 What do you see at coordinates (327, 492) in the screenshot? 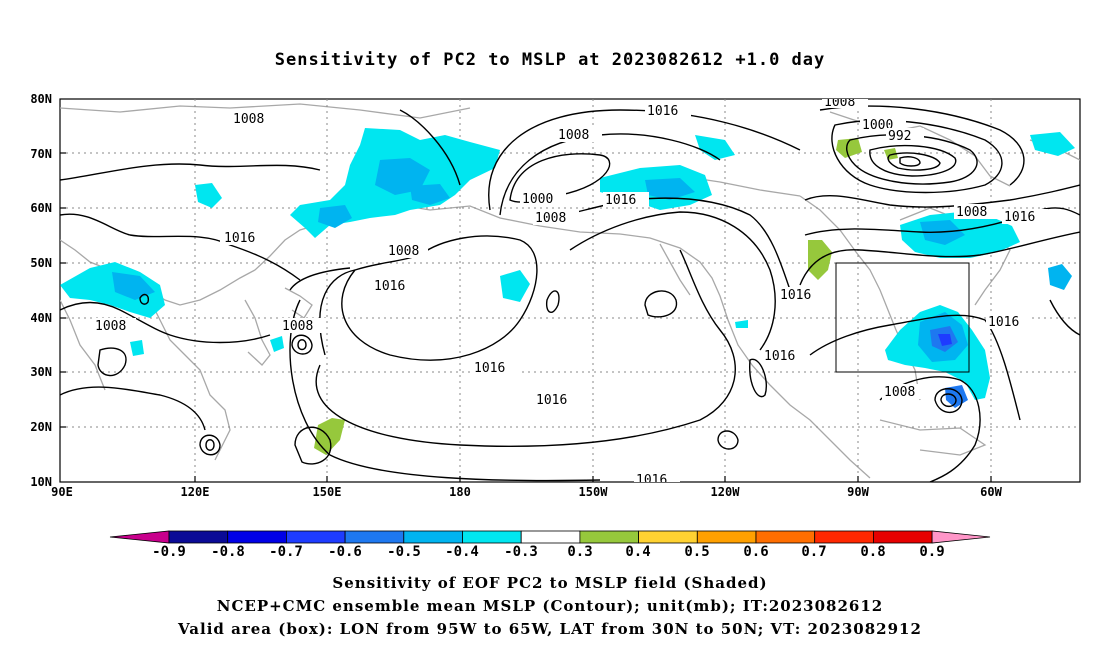
I see `x-tick-label: 150E` at bounding box center [327, 492].